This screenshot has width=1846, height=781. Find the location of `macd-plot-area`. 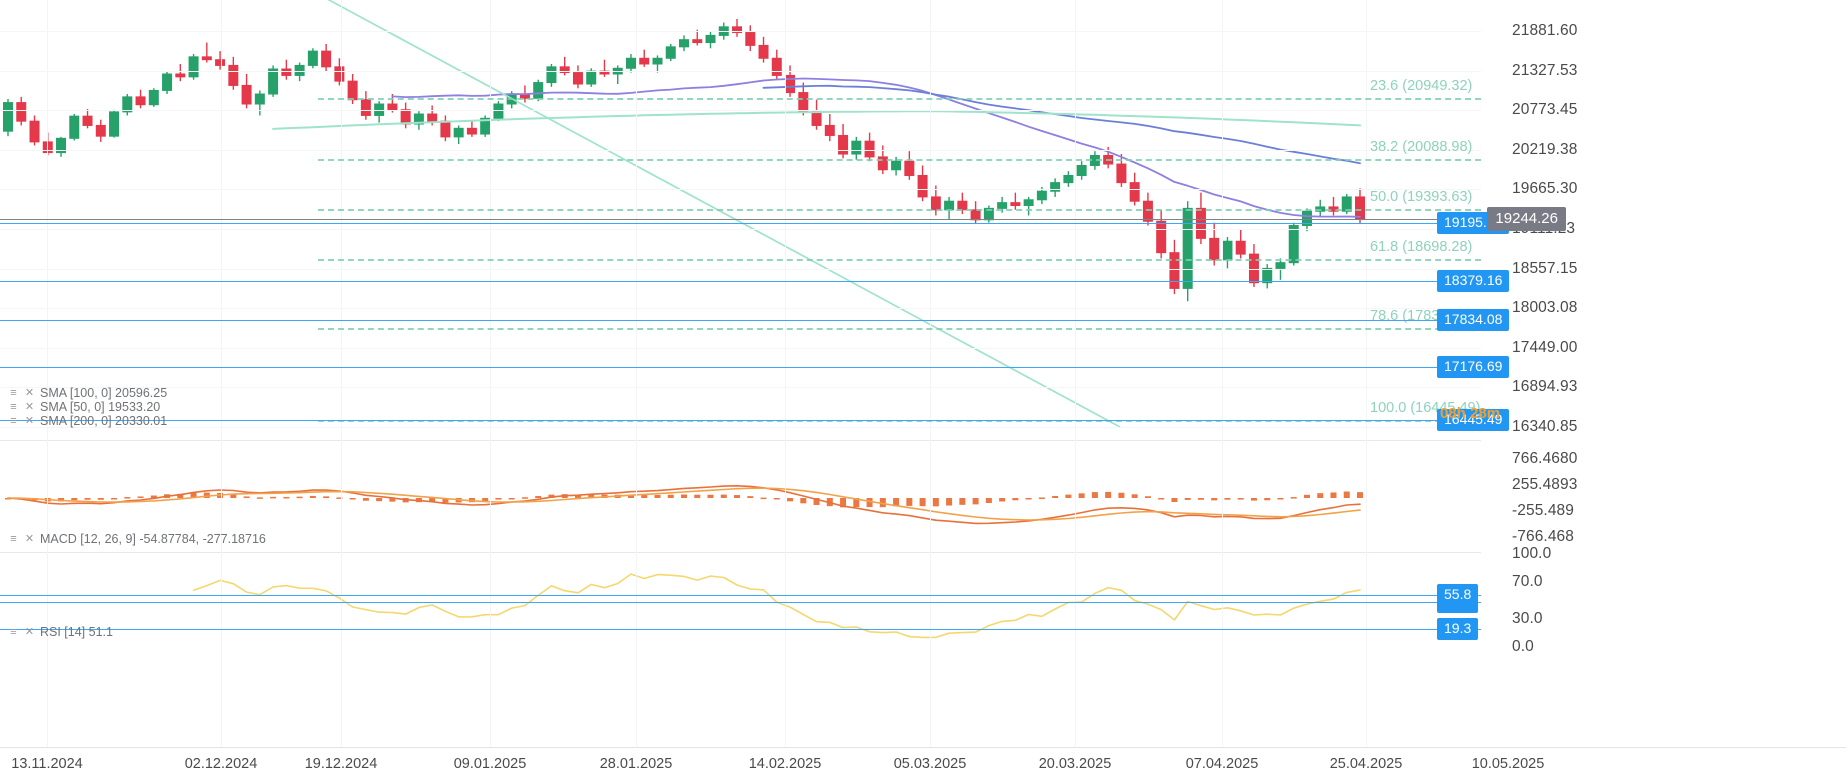

macd-plot-area is located at coordinates (740, 496).